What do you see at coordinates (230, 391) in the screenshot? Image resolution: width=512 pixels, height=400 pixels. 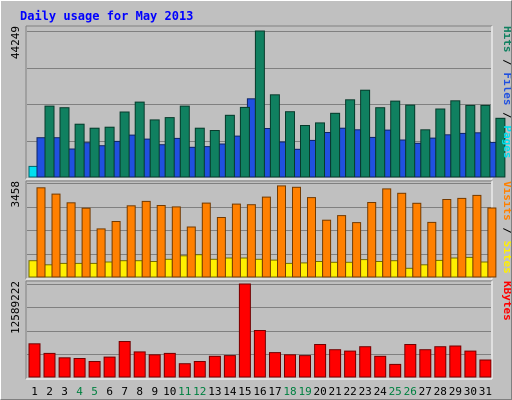 I see `x-tick-label: 14` at bounding box center [230, 391].